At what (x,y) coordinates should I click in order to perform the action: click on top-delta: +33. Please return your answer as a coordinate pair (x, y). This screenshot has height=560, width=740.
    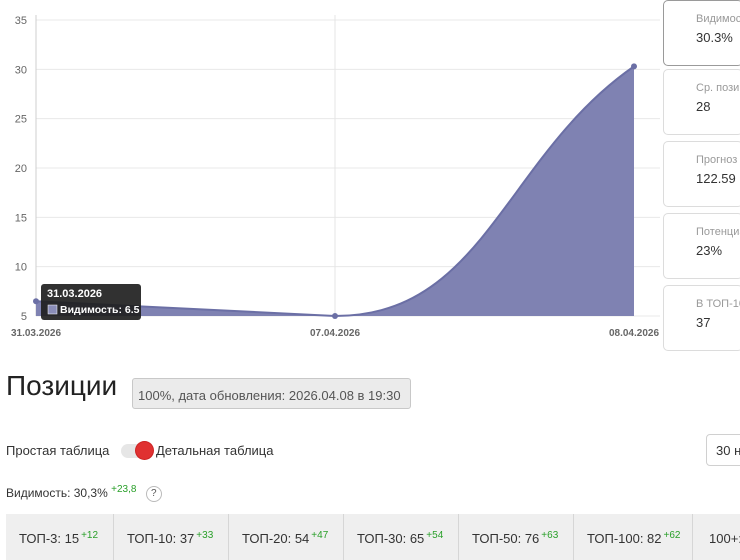
    Looking at the image, I should click on (205, 535).